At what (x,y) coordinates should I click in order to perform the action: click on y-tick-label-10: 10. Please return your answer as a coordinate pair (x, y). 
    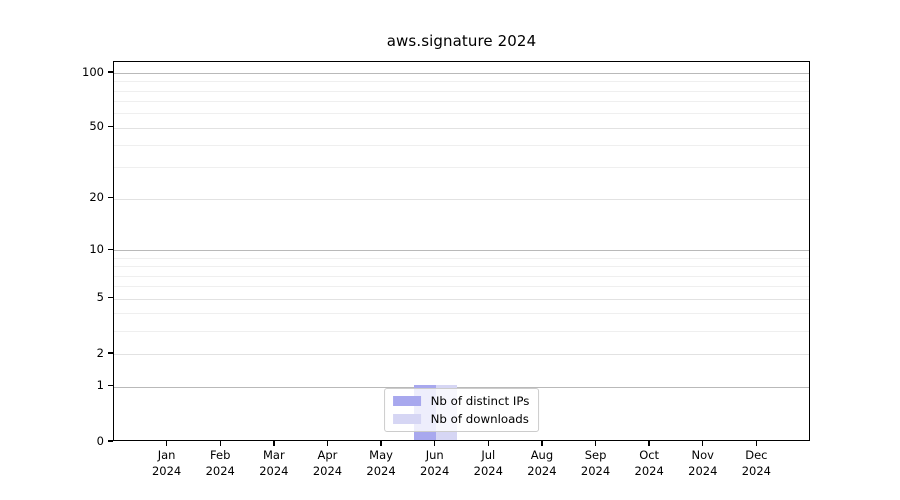
    Looking at the image, I should click on (96, 248).